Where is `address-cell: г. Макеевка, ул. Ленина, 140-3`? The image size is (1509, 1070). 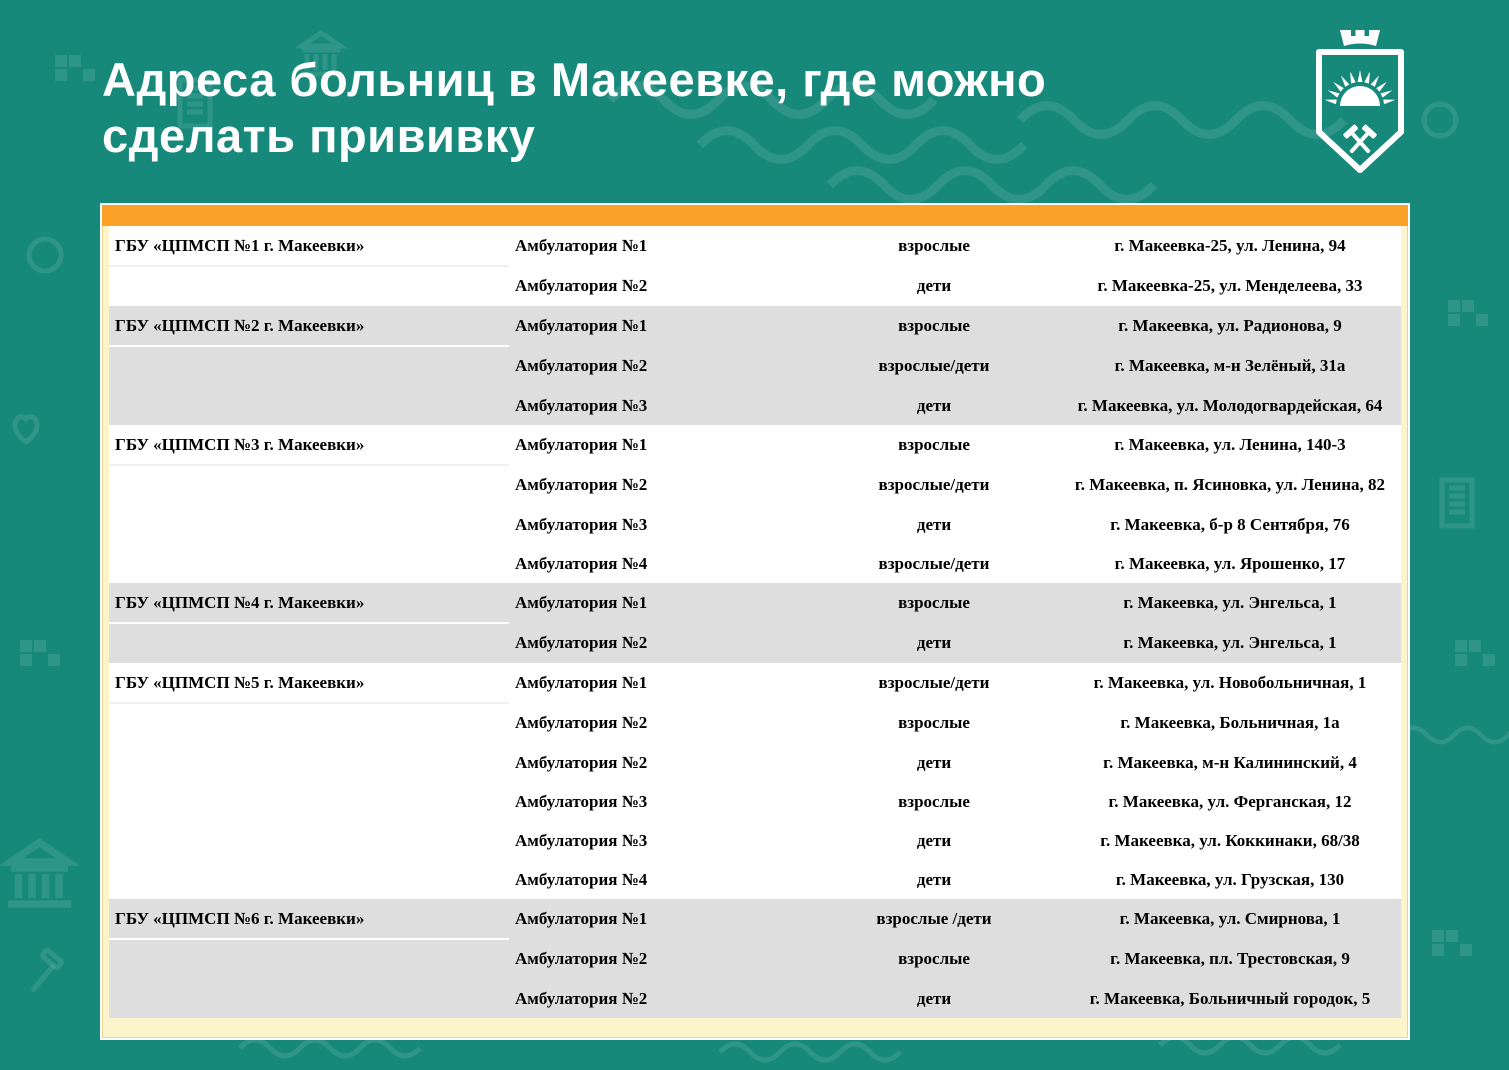 address-cell: г. Макеевка, ул. Ленина, 140-3 is located at coordinates (1230, 445).